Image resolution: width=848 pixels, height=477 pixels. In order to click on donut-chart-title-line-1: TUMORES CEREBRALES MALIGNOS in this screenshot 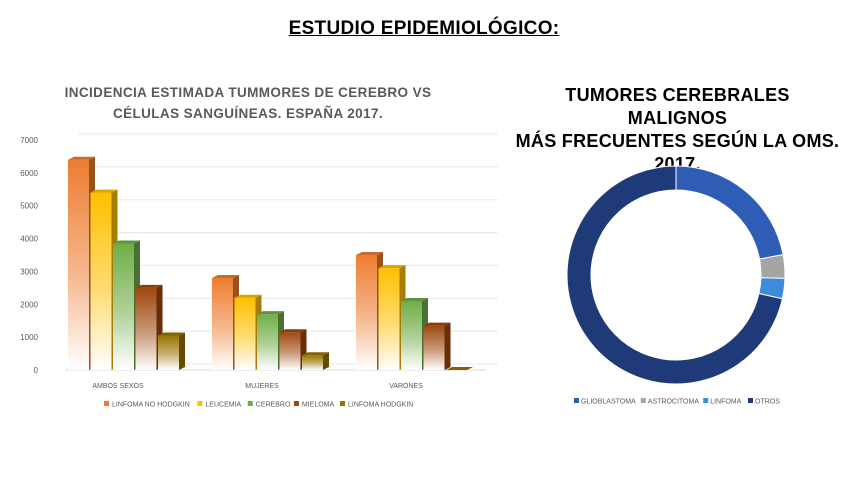, I will do `click(677, 106)`.